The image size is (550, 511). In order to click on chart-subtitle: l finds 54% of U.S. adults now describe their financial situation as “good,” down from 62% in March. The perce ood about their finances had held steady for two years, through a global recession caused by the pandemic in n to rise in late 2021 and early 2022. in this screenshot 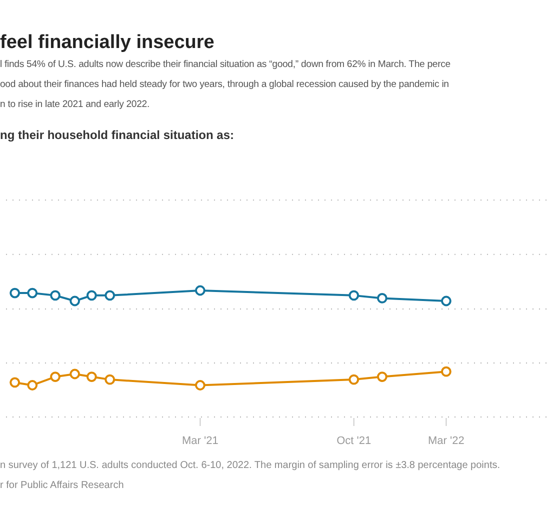, I will do `click(225, 84)`.